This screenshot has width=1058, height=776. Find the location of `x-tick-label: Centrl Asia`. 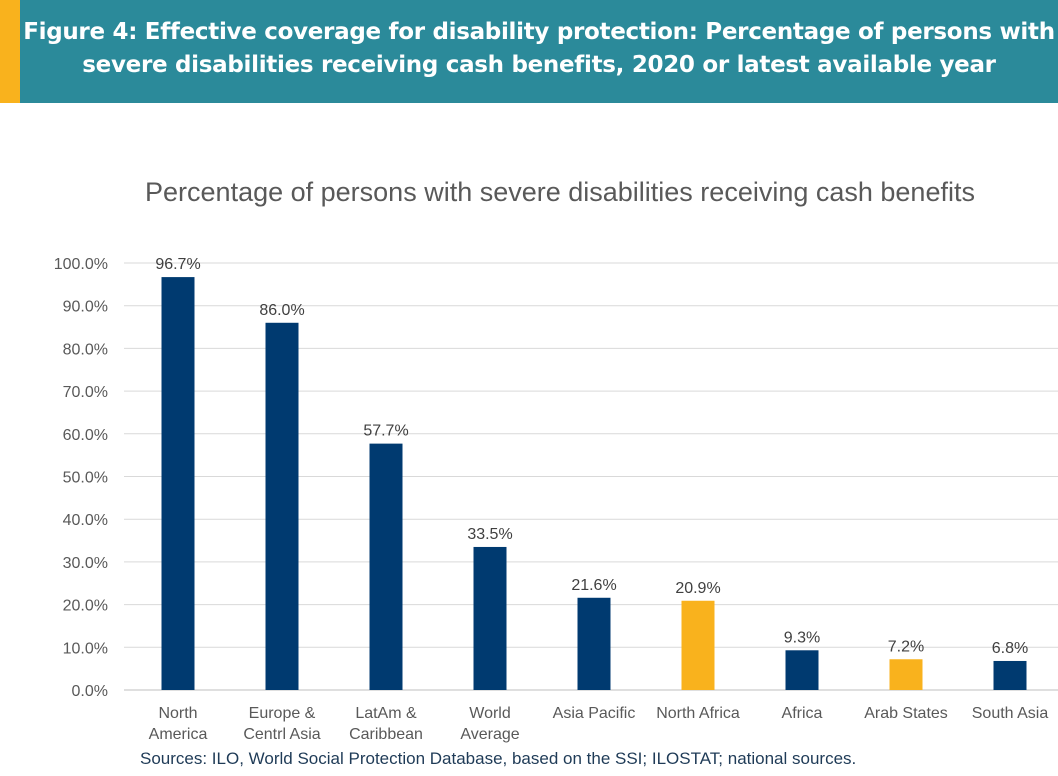

x-tick-label: Centrl Asia is located at coordinates (281, 734).